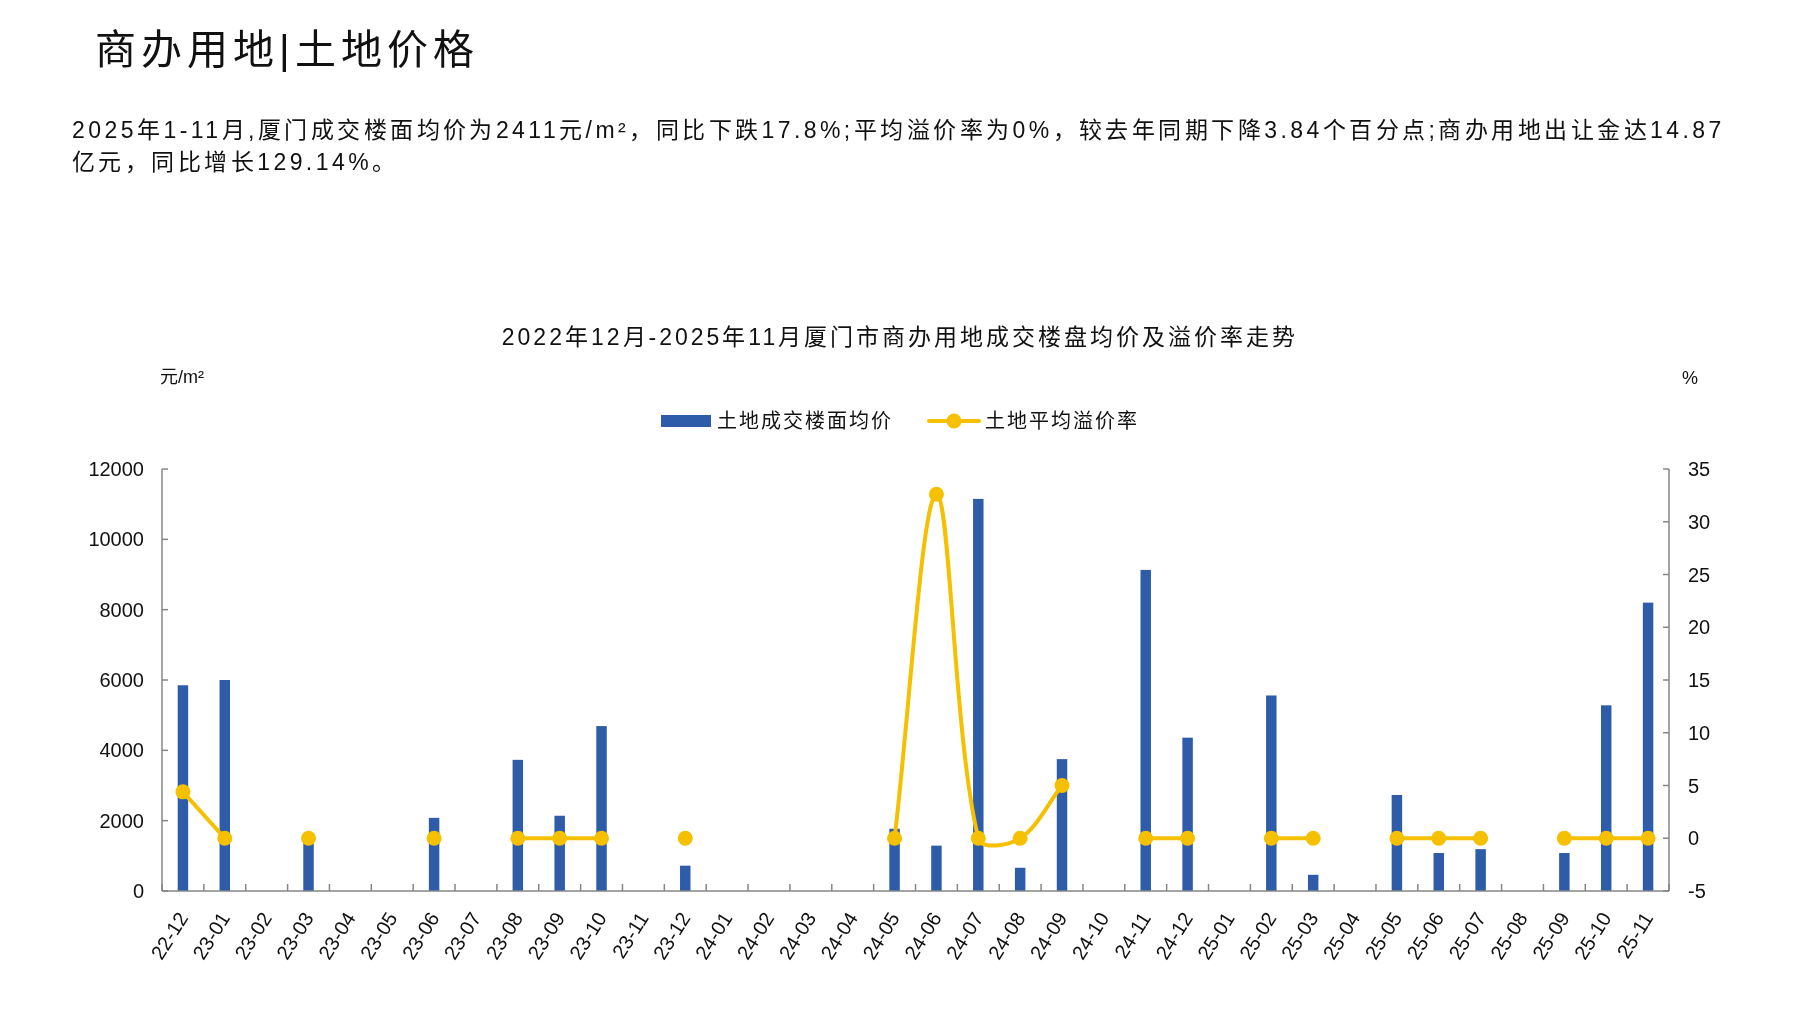 The height and width of the screenshot is (1010, 1797). I want to click on y-tick-label: 12000, so click(116, 469).